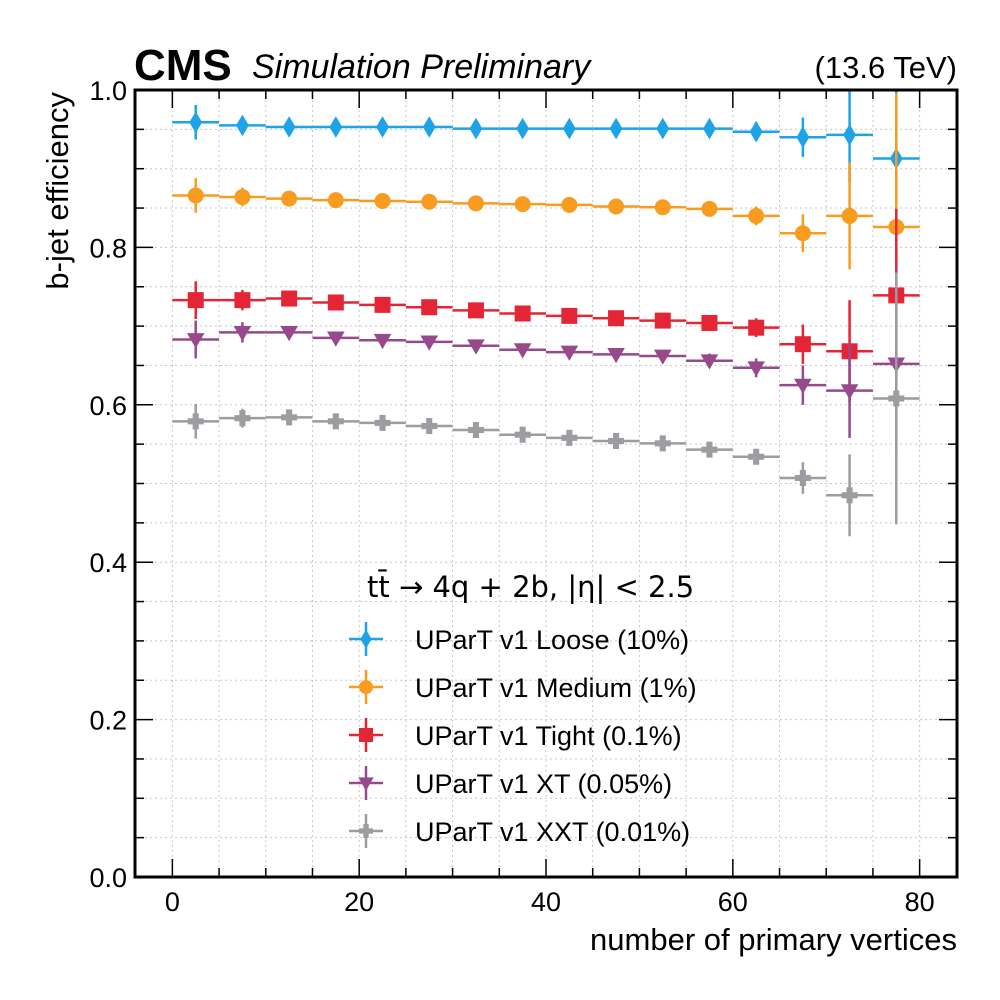 The width and height of the screenshot is (1000, 1000). I want to click on x-tick-label: 60, so click(733, 902).